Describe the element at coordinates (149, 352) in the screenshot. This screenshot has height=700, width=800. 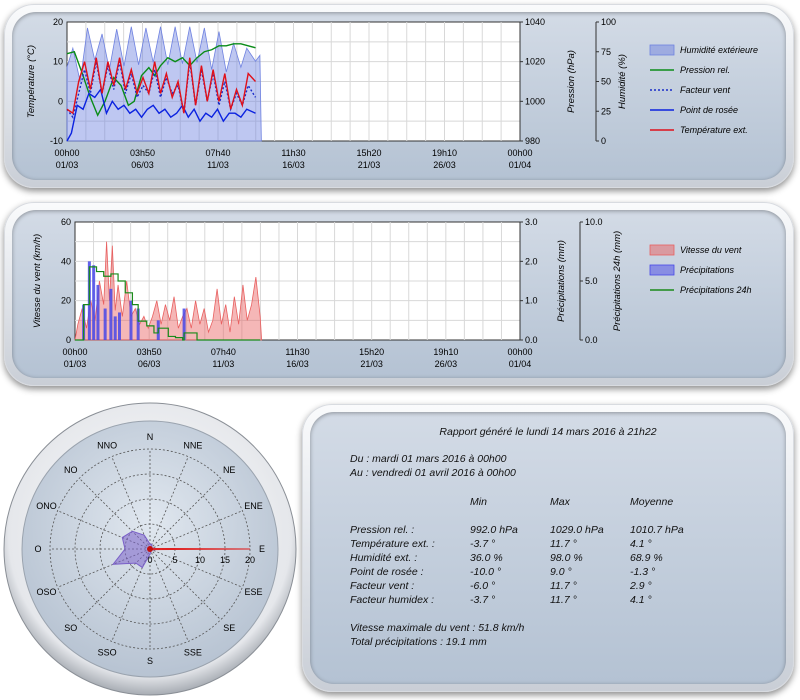
I see `x-tick-time: 03h50` at that location.